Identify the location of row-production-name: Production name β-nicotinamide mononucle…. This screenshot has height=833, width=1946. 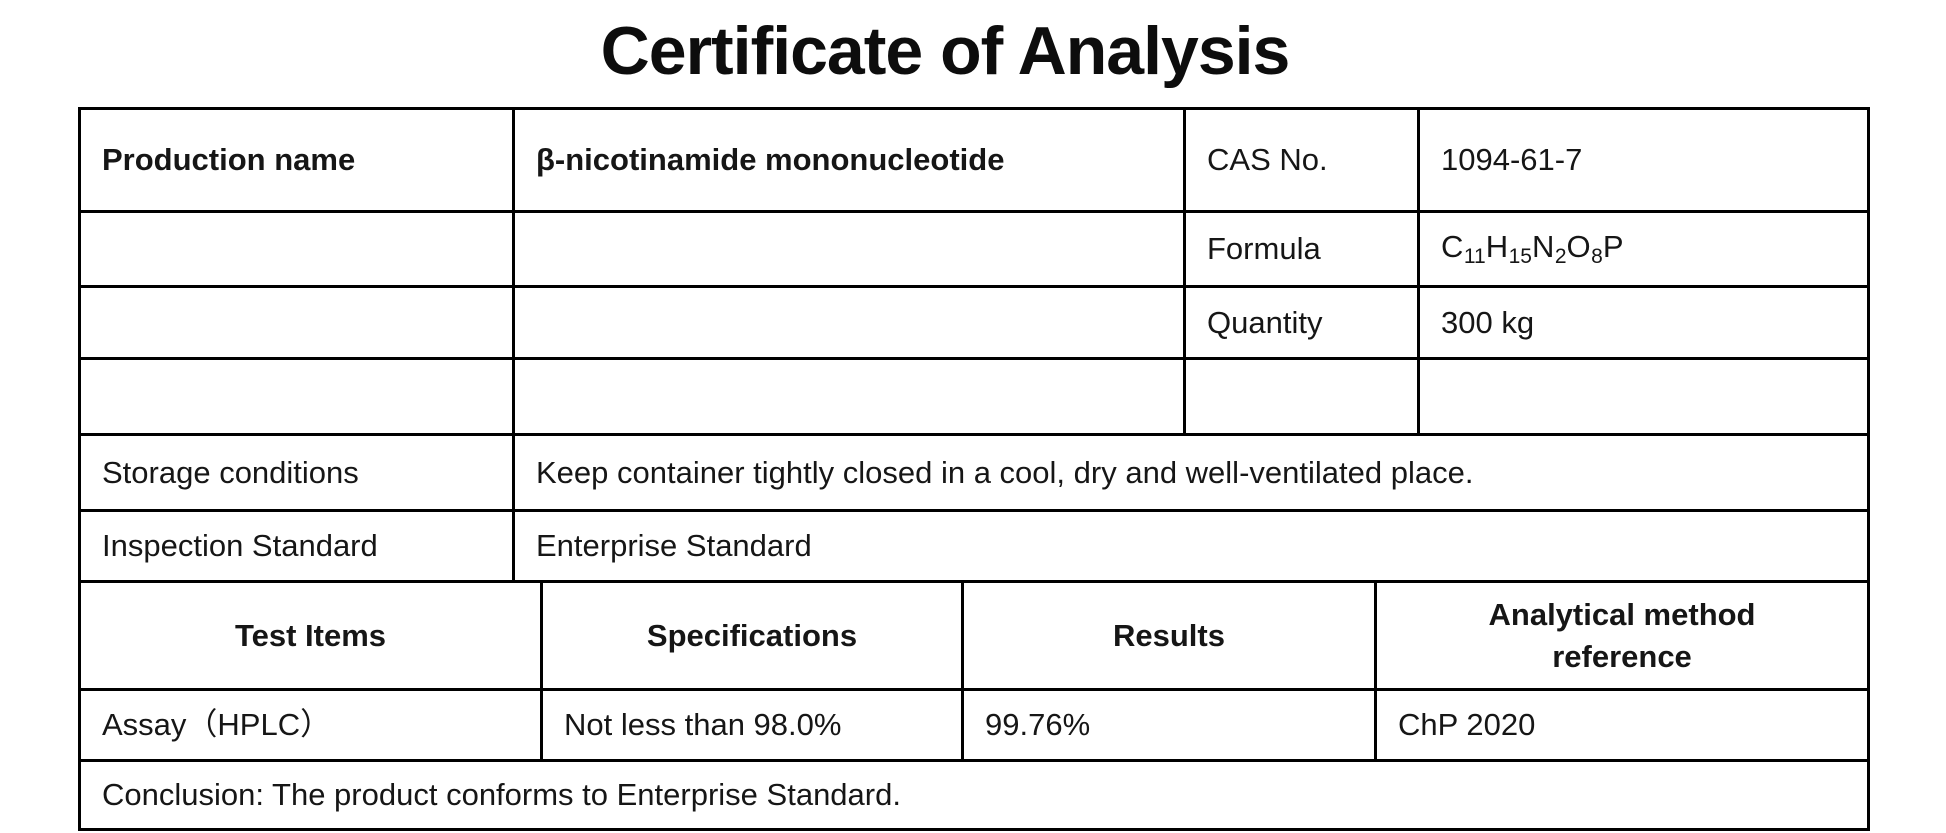
(974, 160).